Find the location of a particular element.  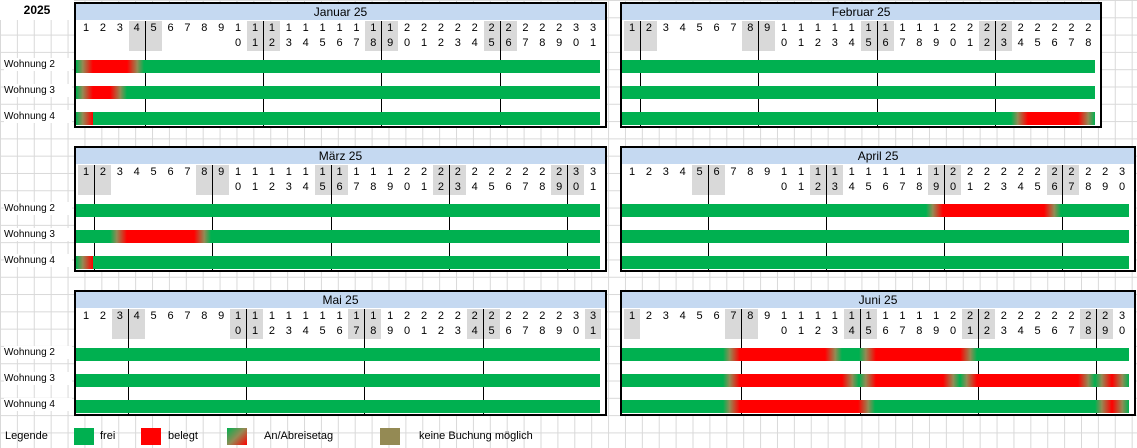

day-number: 3 1 is located at coordinates (593, 324).